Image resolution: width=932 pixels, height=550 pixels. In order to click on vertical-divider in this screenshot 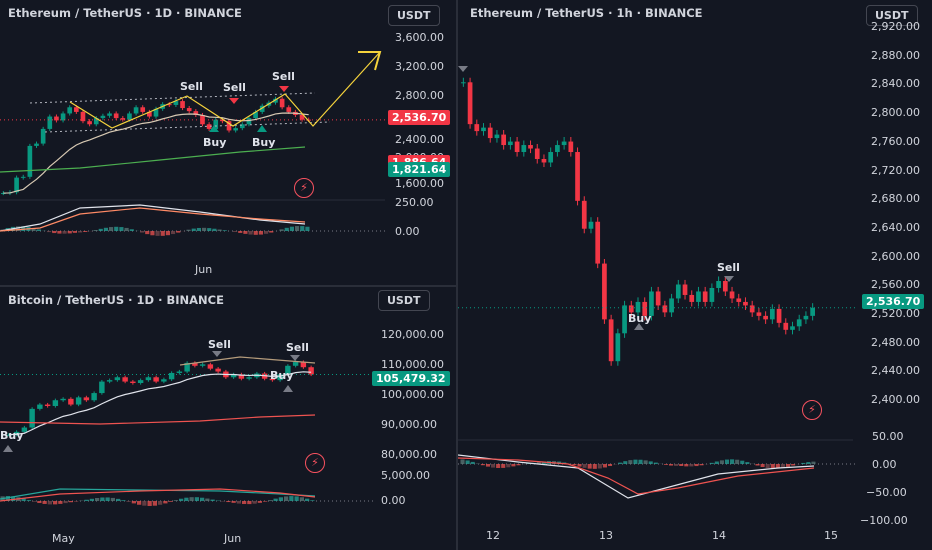, I will do `click(457, 275)`.